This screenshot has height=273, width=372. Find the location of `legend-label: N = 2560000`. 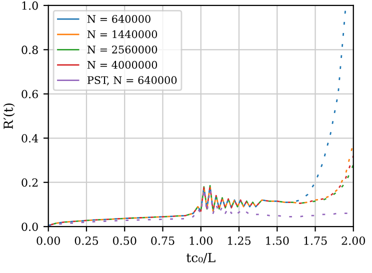

legend-label: N = 2560000 is located at coordinates (122, 50).